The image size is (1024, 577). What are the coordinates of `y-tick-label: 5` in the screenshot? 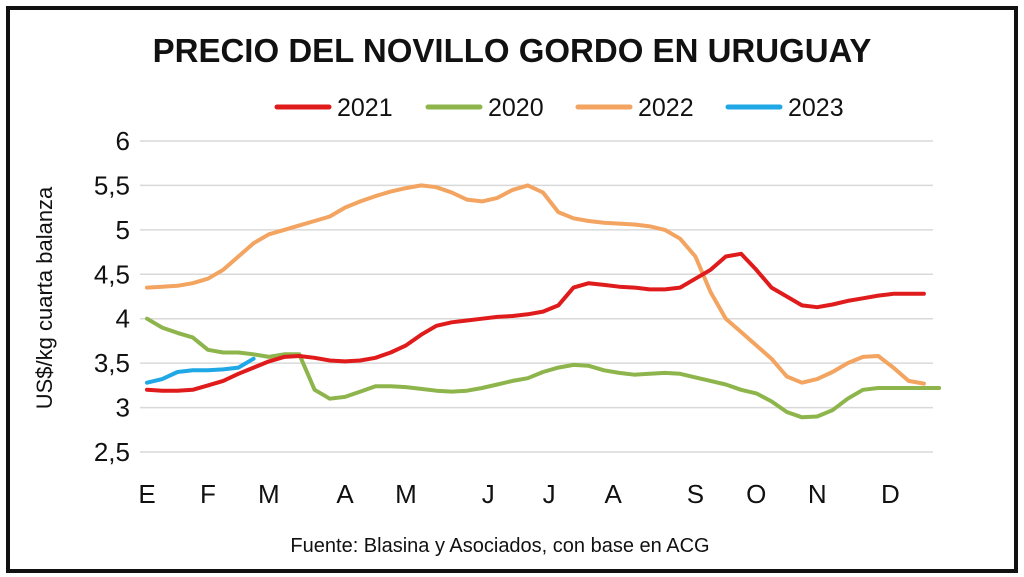 It's located at (123, 230).